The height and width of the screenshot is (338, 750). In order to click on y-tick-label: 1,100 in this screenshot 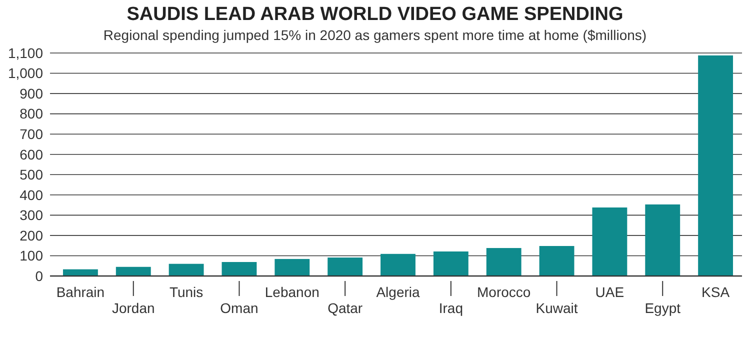, I will do `click(26, 52)`.